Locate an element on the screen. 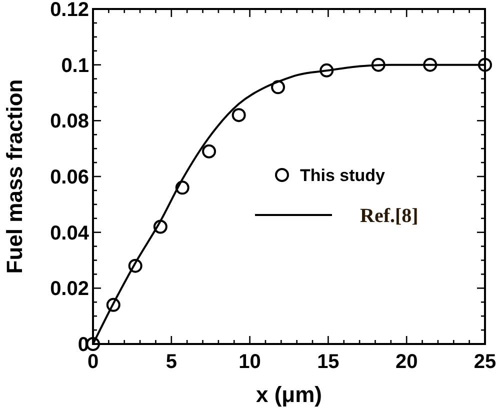 The image size is (501, 412). y-tick-label: 0.06 is located at coordinates (69, 177).